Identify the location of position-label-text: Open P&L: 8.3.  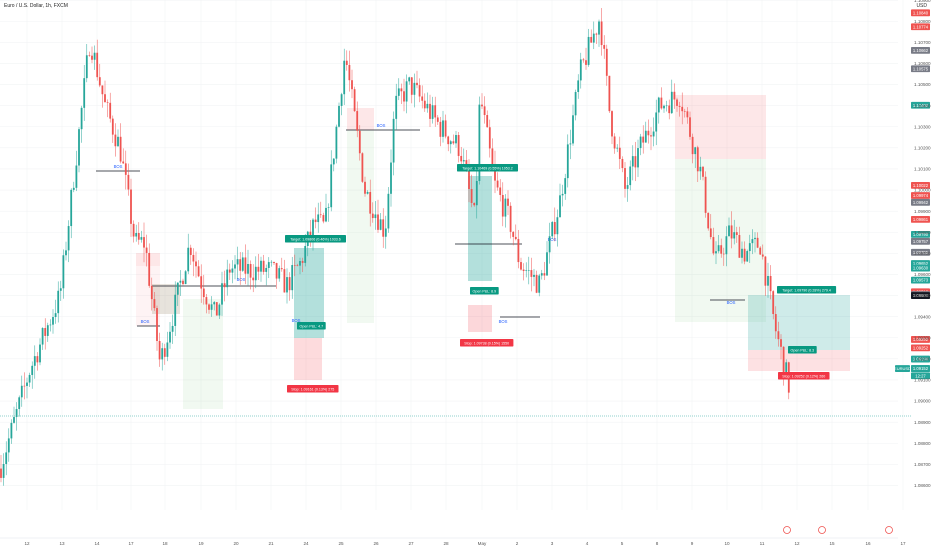
(803, 351).